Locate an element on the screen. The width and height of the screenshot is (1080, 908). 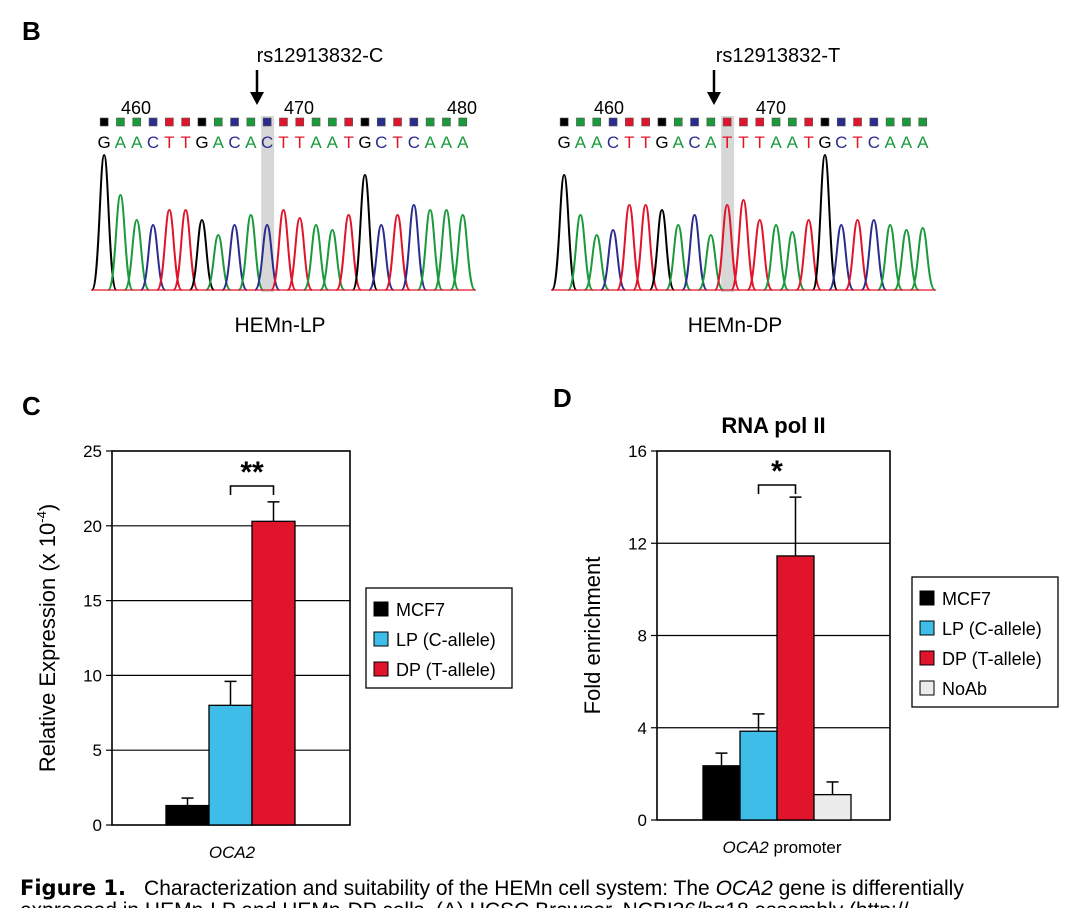
y-tick-label: 15 is located at coordinates (92, 601).